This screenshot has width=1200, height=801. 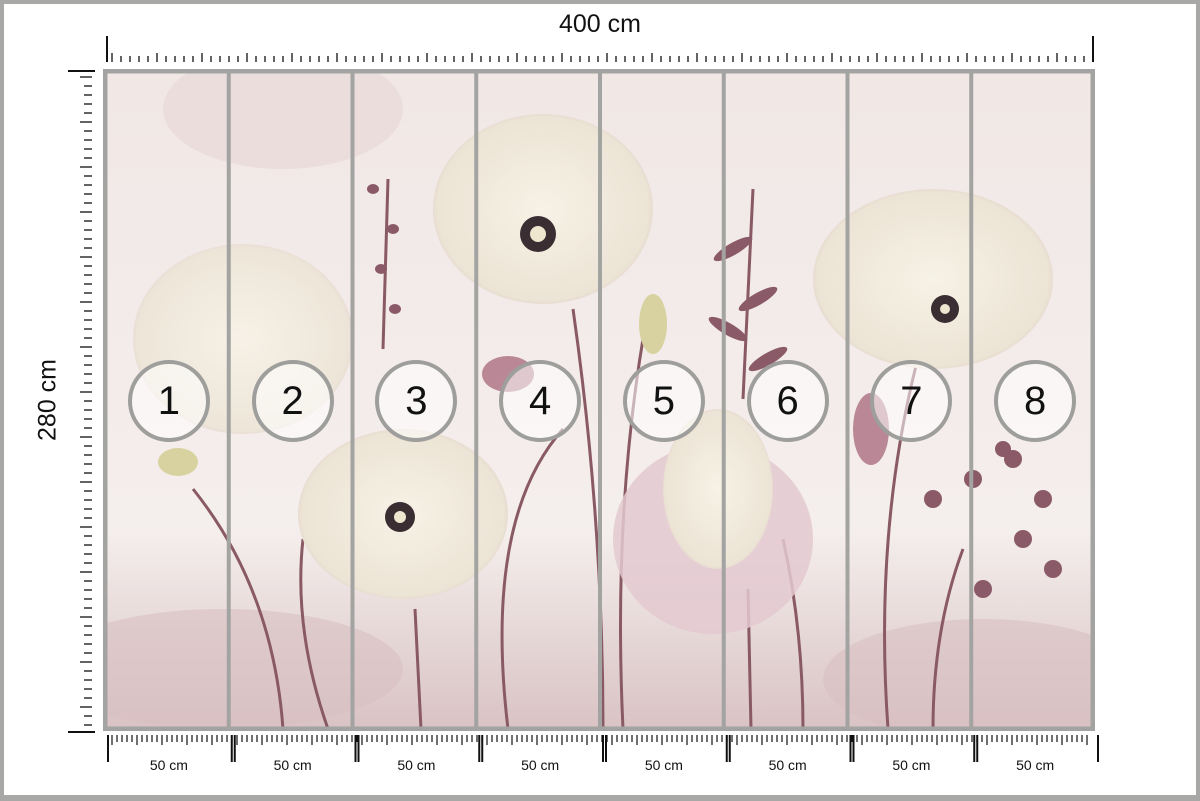 I want to click on panel-number-3: 3, so click(x=416, y=401).